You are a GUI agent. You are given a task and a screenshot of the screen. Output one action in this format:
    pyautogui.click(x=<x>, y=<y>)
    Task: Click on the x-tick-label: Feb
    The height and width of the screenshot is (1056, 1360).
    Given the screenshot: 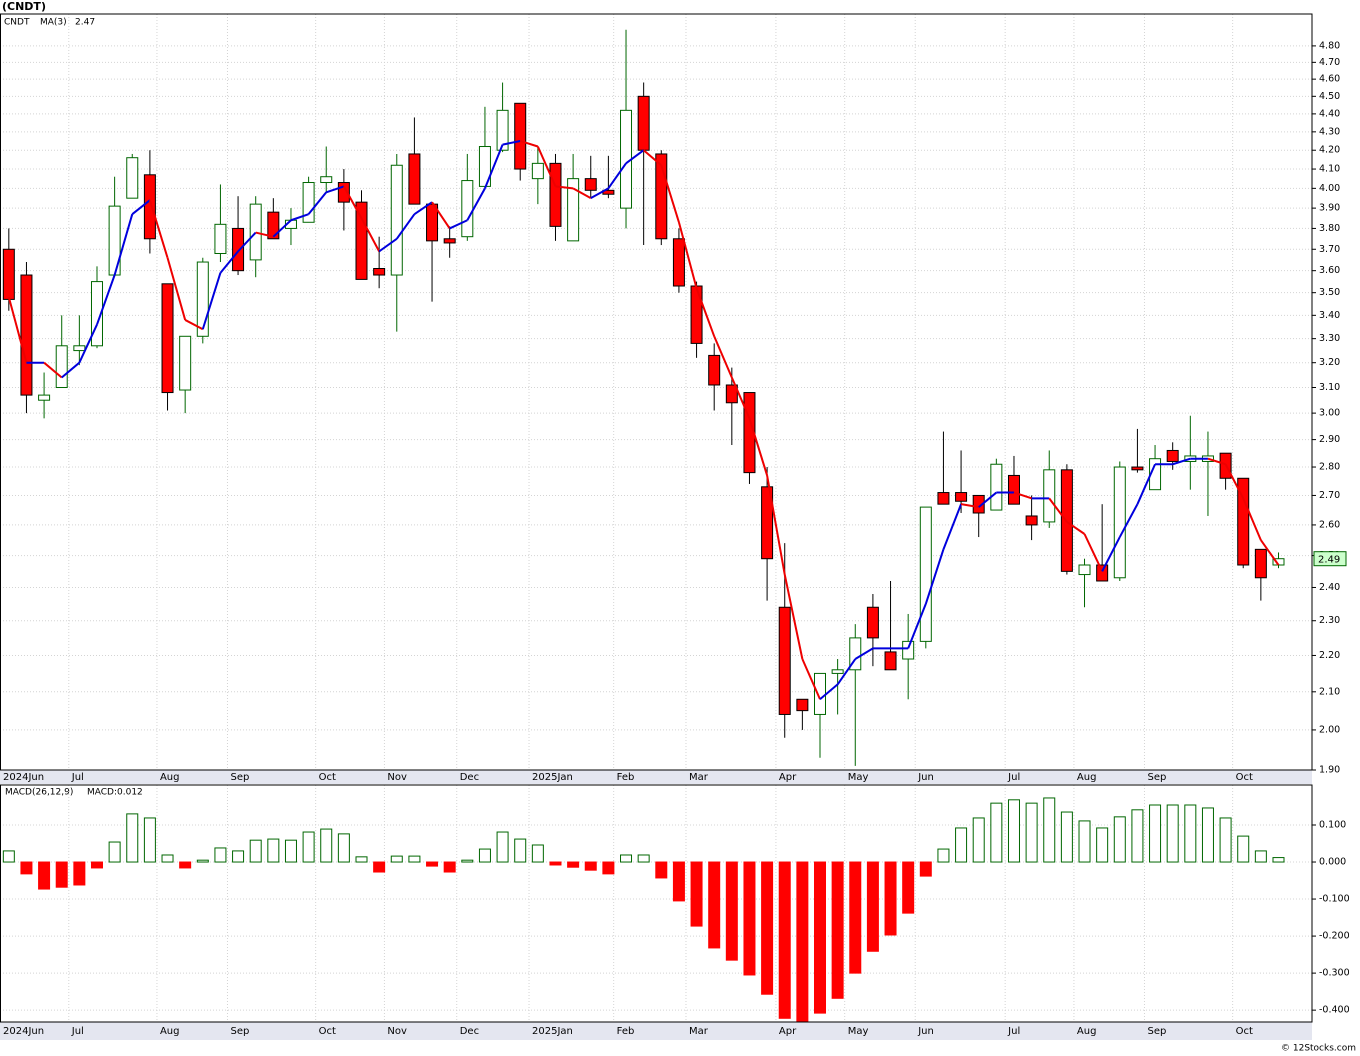 What is the action you would take?
    pyautogui.click(x=626, y=1031)
    